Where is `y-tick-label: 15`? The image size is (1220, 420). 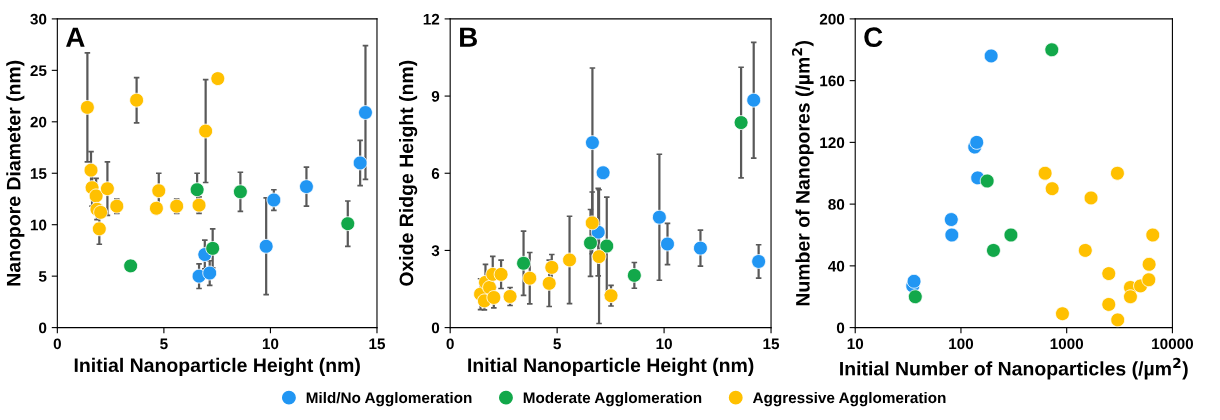 y-tick-label: 15 is located at coordinates (38, 173).